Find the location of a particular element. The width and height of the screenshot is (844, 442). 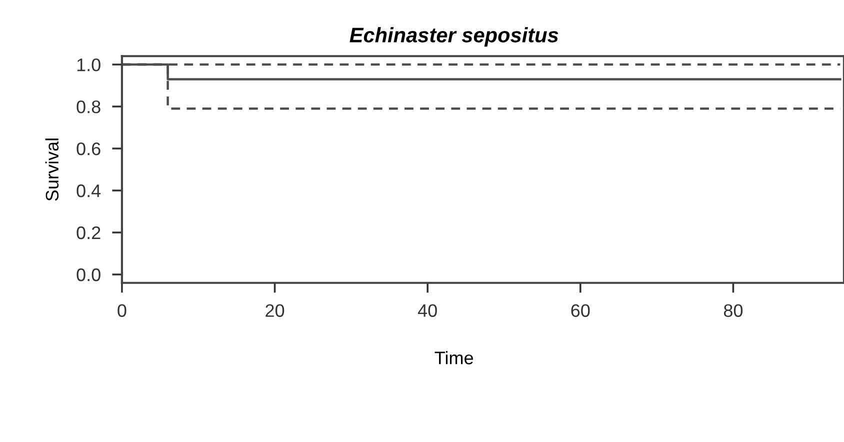

x-axis-title: Time is located at coordinates (454, 357).